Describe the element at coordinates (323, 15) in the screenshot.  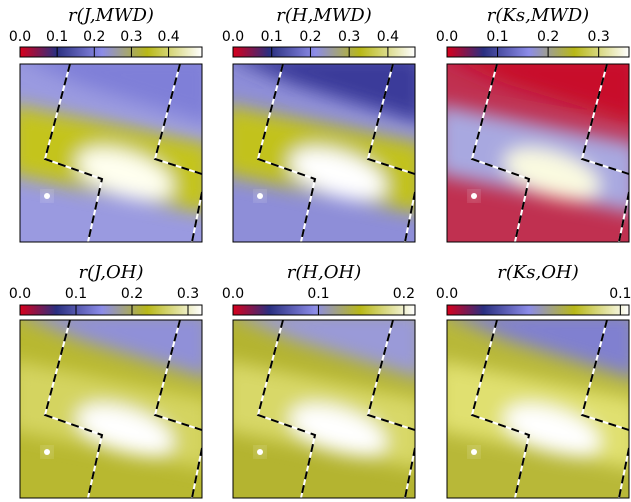
I see `panel-title: r(H,MWD)` at that location.